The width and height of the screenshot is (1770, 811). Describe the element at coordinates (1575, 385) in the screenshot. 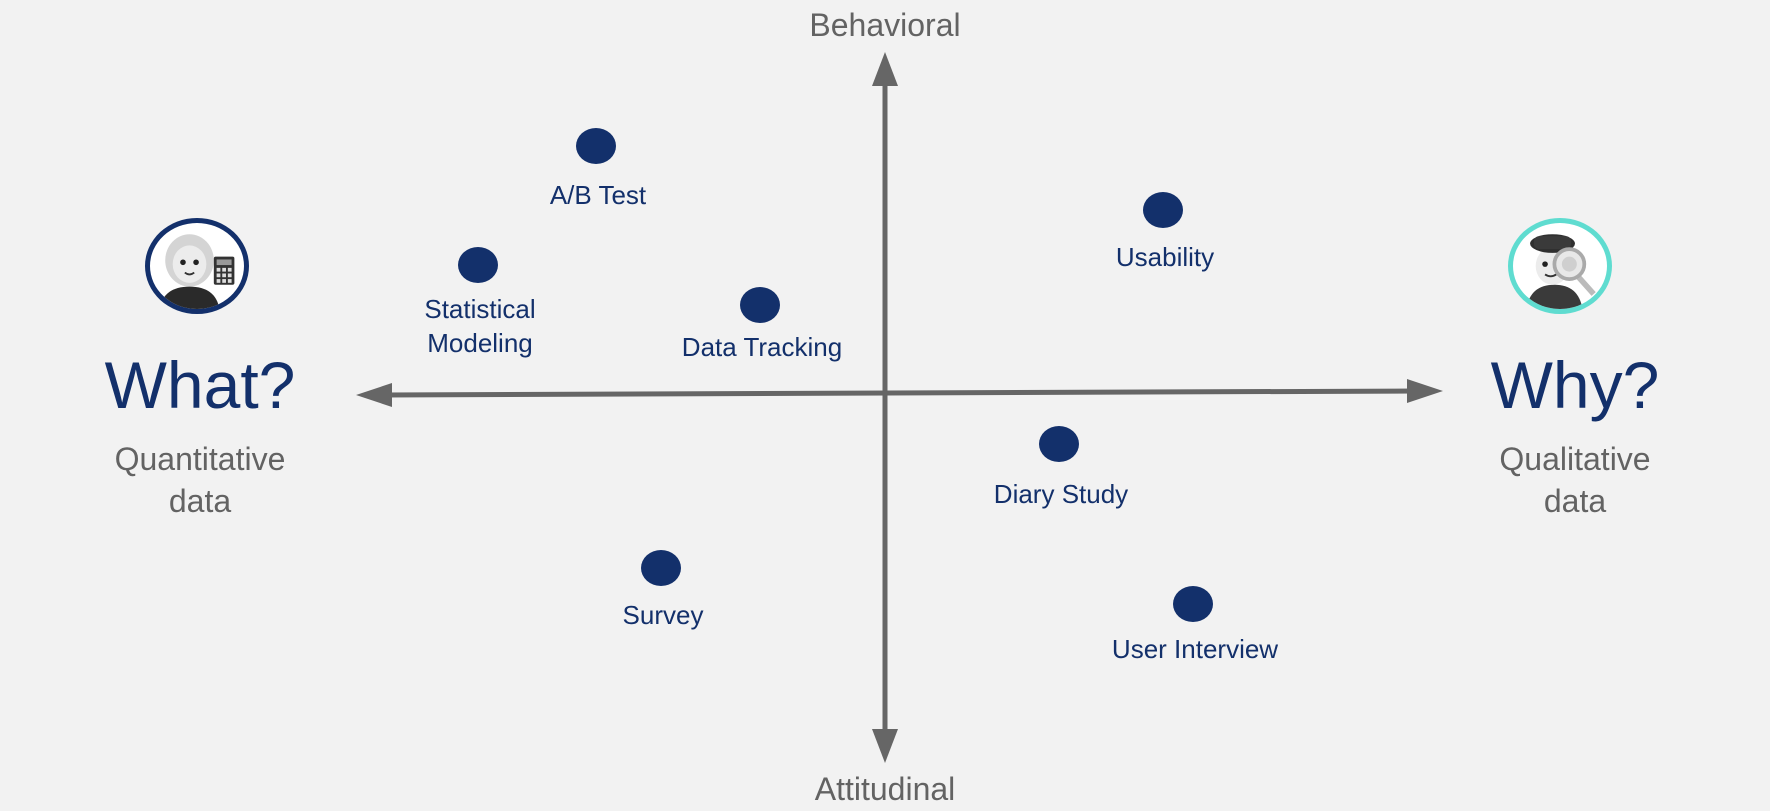

I see `why-question: Why?` at that location.